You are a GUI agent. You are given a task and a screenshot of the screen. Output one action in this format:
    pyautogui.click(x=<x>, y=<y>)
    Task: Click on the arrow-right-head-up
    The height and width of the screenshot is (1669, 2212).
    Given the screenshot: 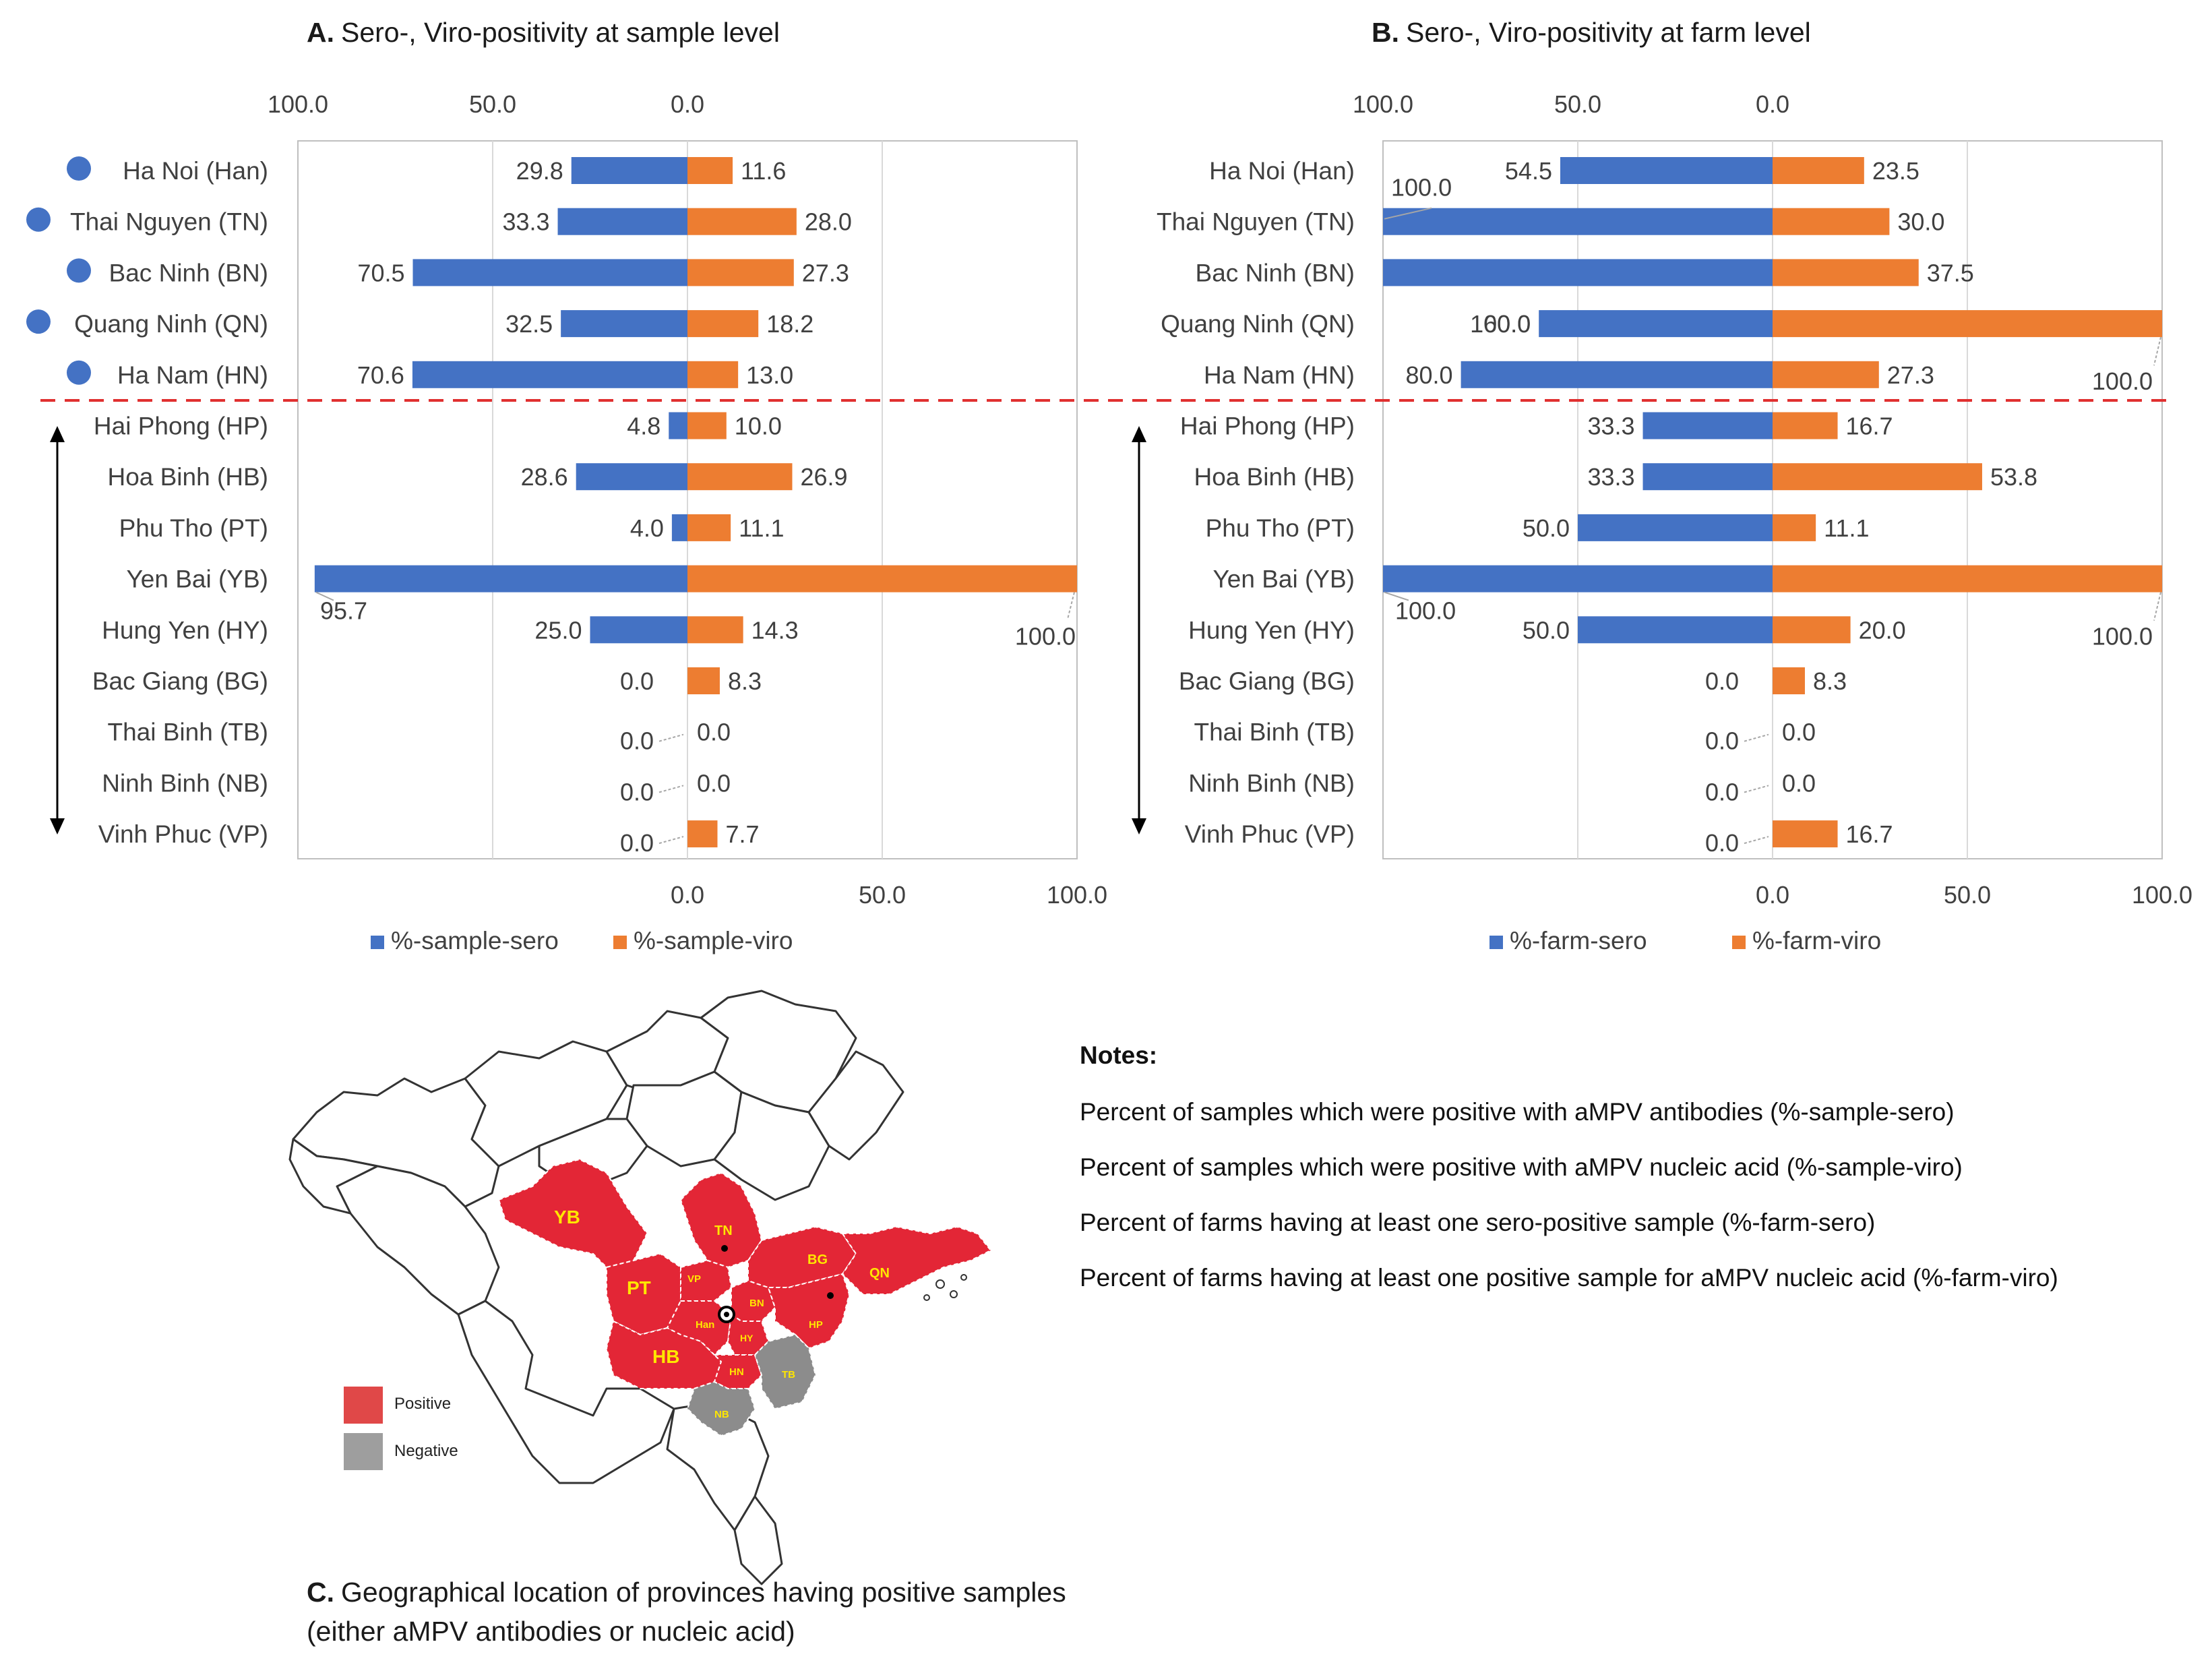 What is the action you would take?
    pyautogui.click(x=1139, y=434)
    